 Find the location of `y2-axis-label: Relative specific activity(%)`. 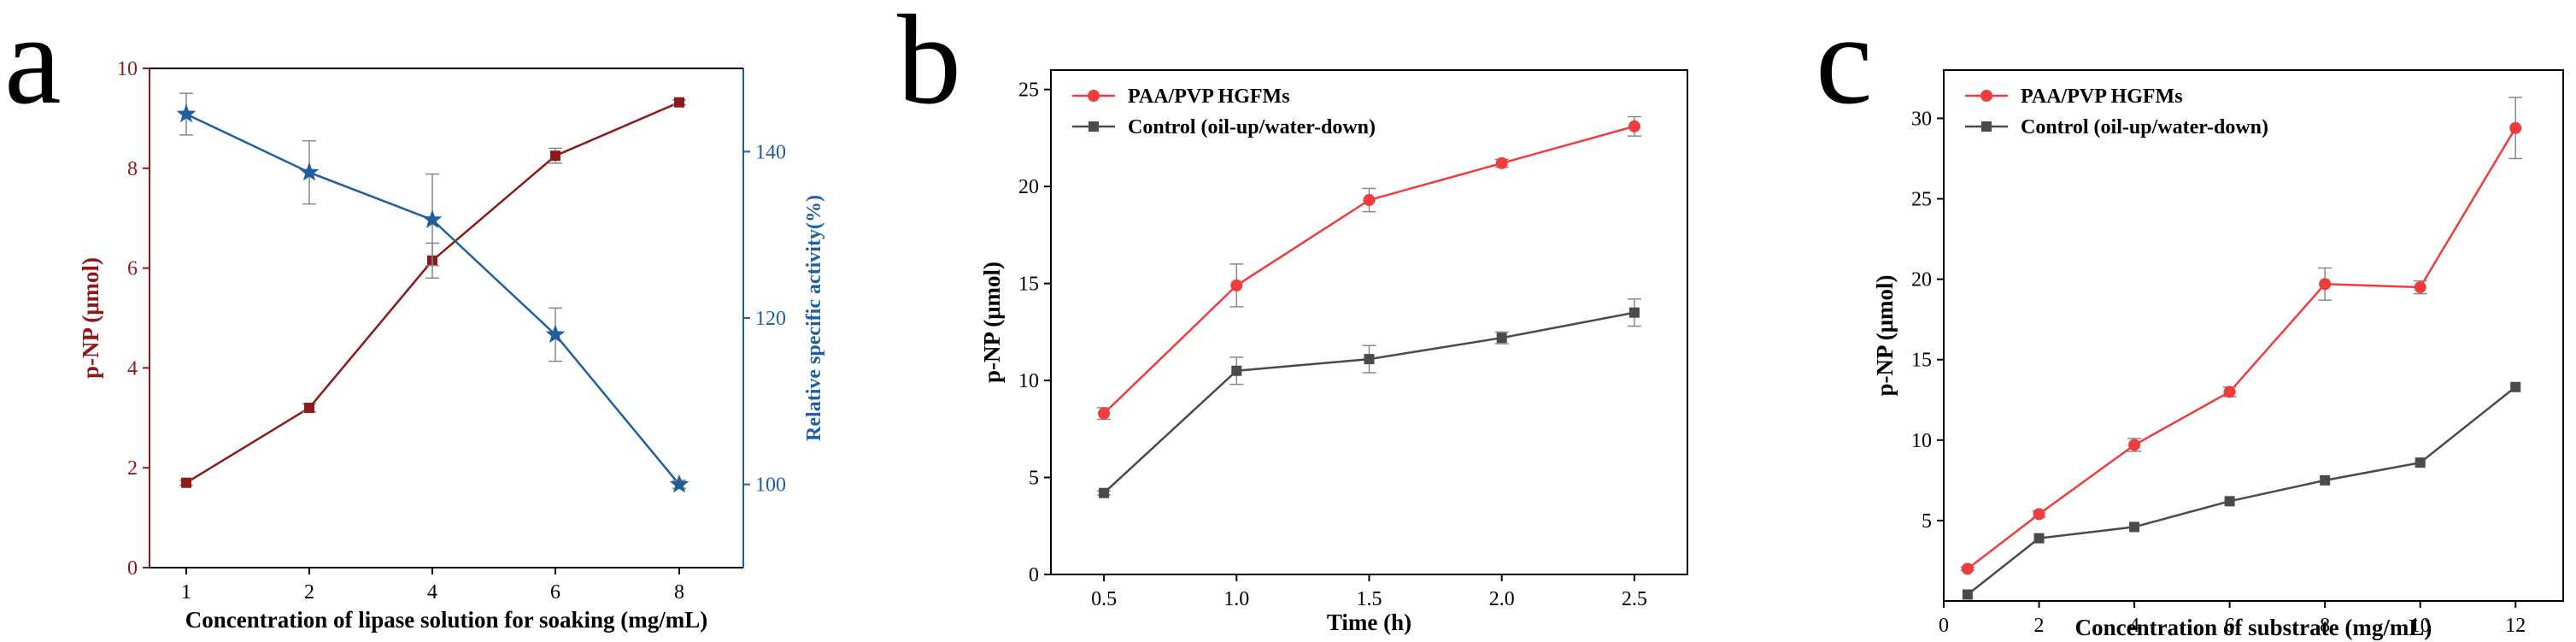

y2-axis-label: Relative specific activity(%) is located at coordinates (814, 318).